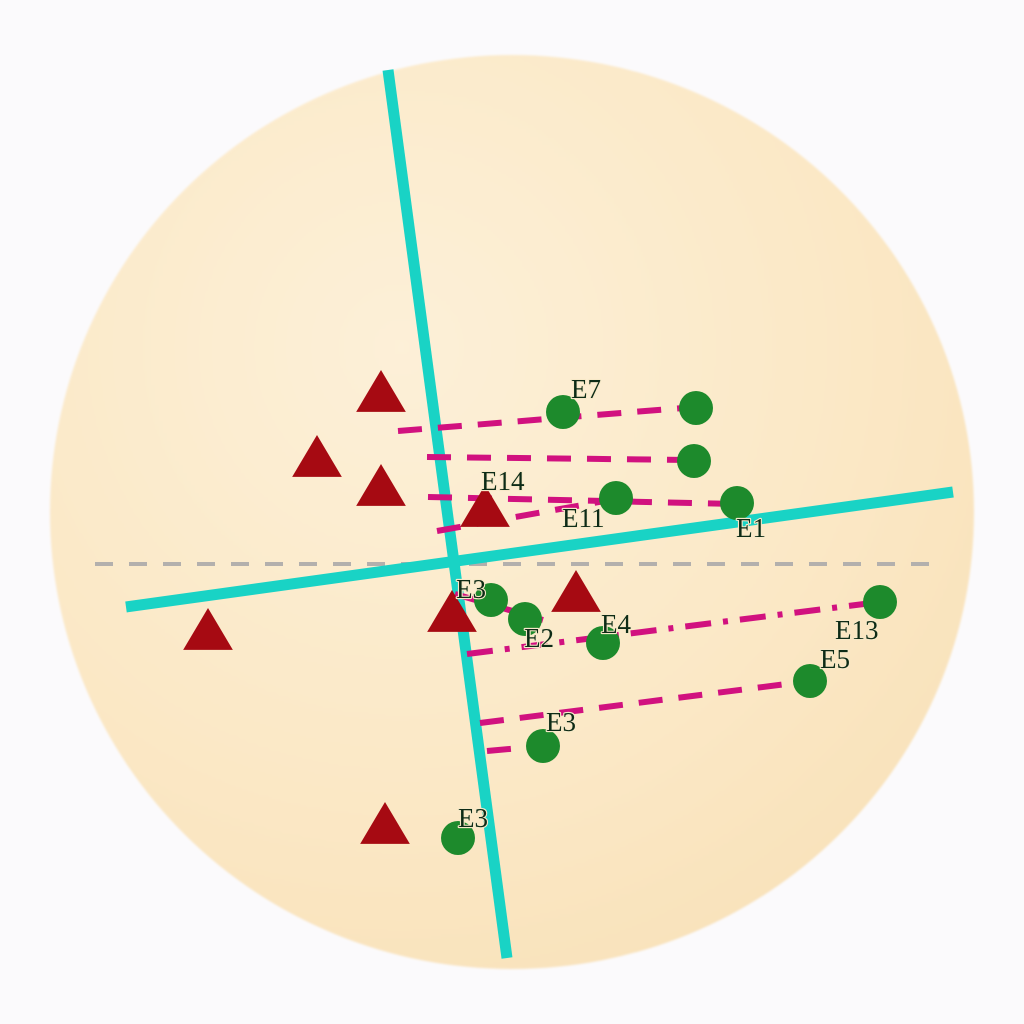 Image resolution: width=1024 pixels, height=1024 pixels. I want to click on node-label-C8: E4, so click(616, 624).